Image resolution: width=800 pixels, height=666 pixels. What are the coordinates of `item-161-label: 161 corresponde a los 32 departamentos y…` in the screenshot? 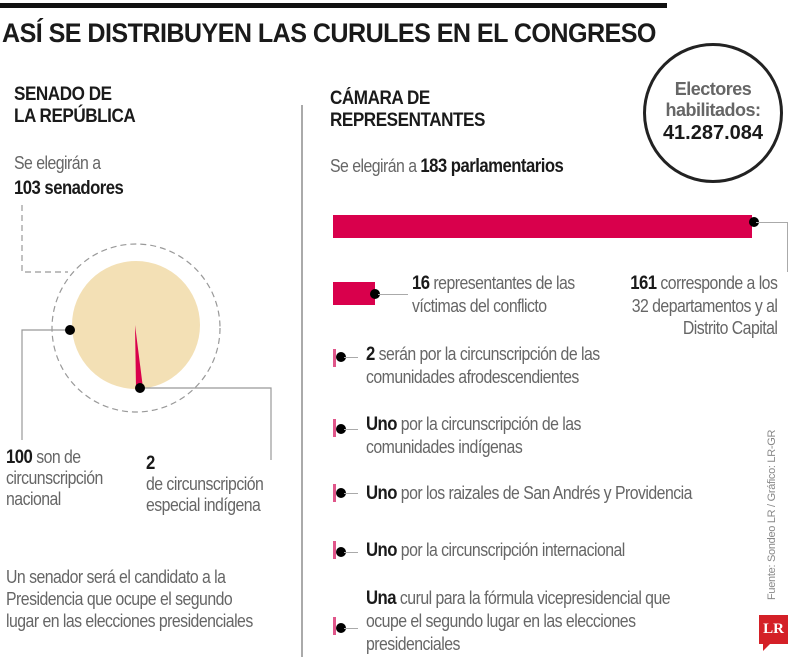 It's located at (702, 305).